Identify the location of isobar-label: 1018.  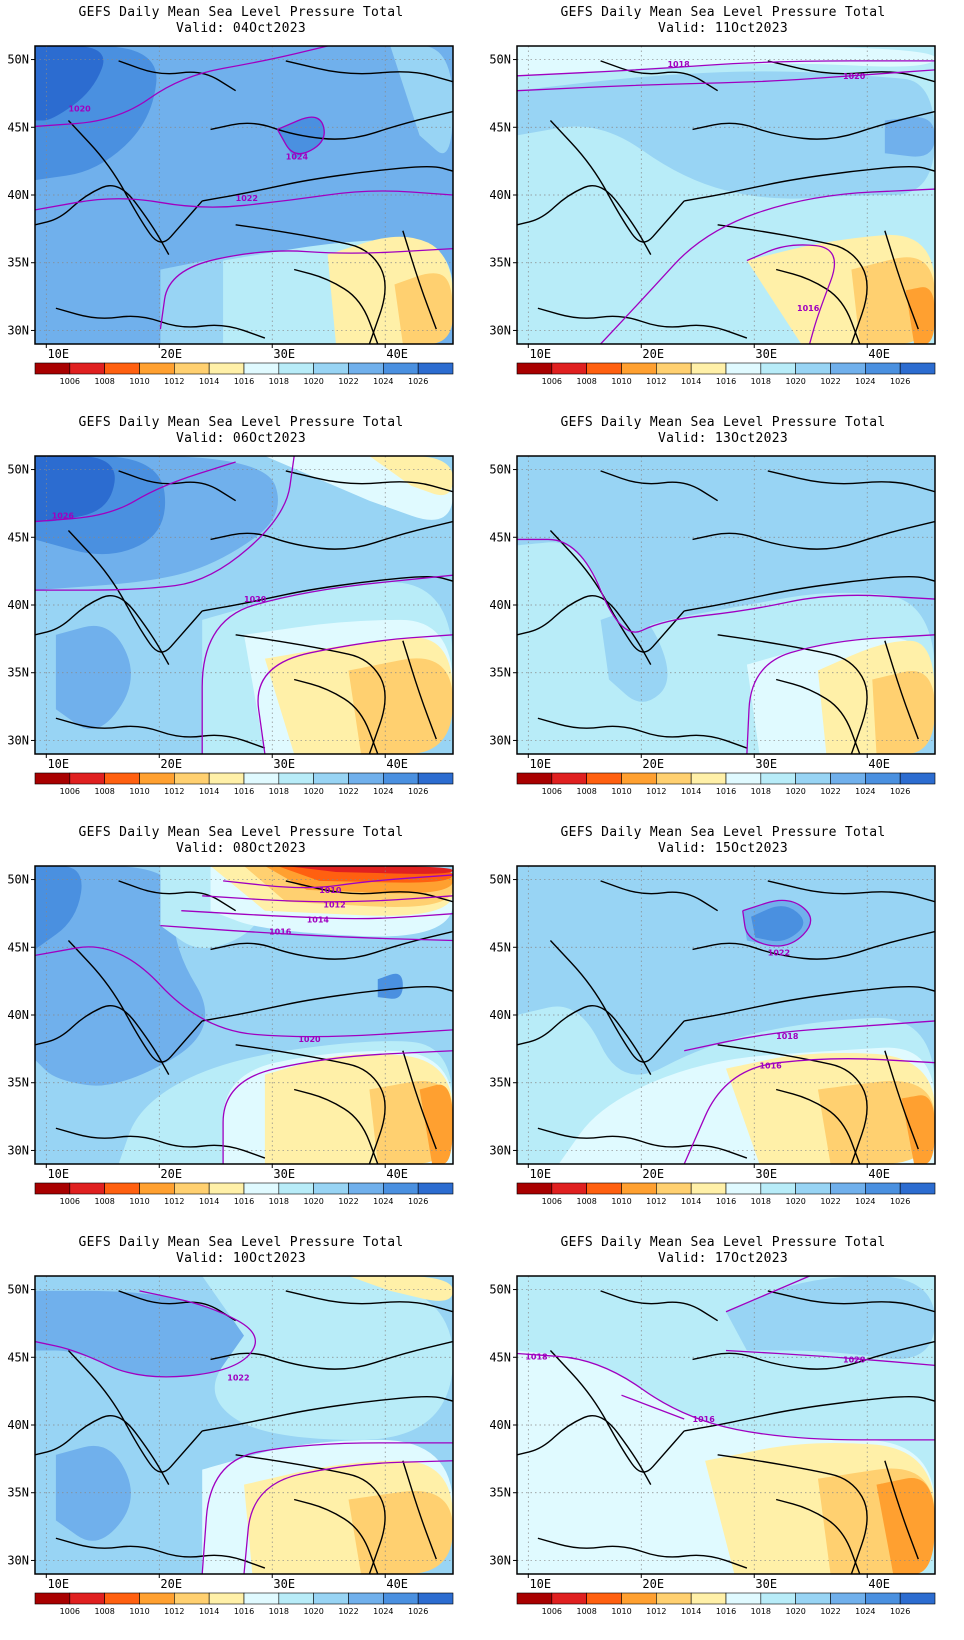
(678, 64).